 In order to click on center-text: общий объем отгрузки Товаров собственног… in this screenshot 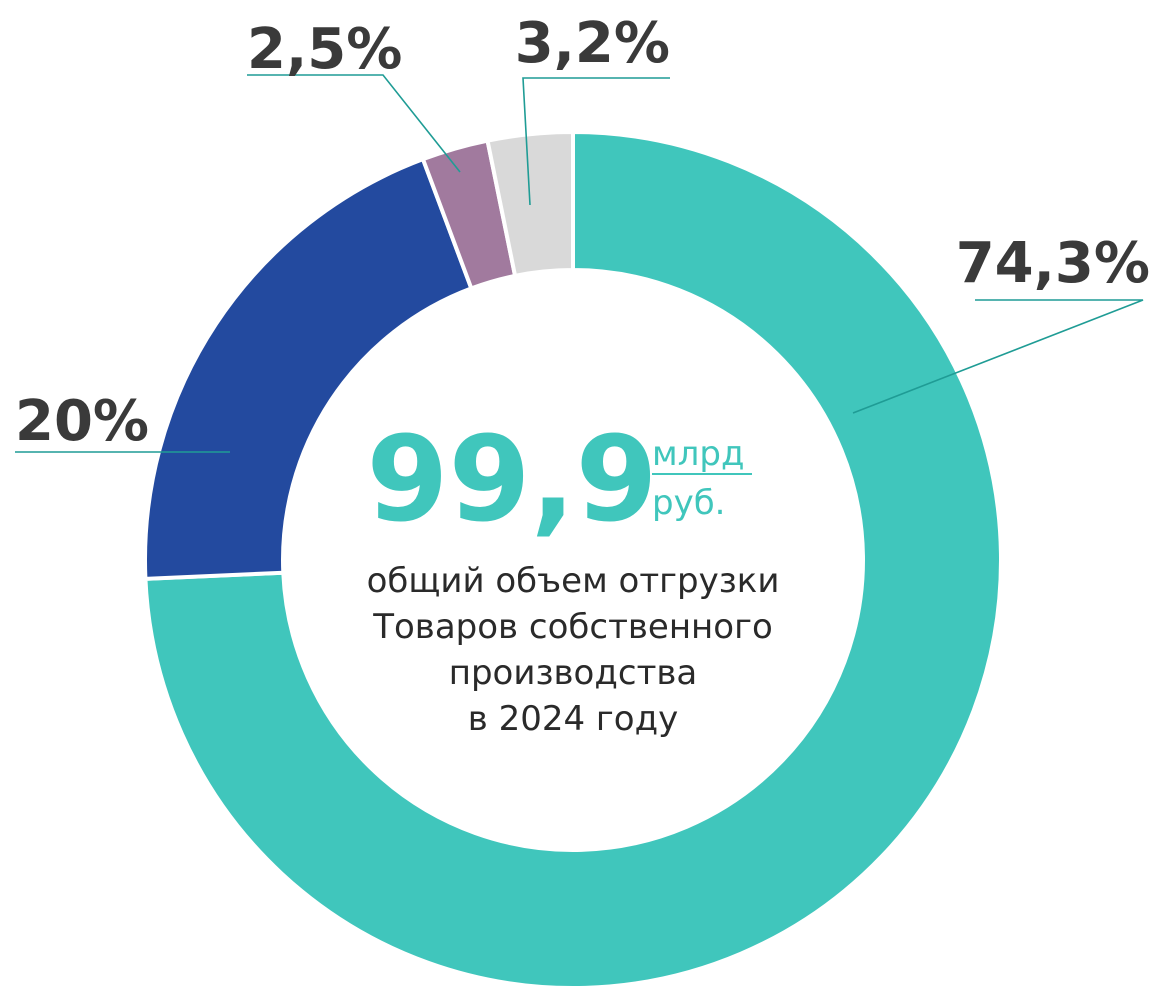, I will do `click(573, 650)`.